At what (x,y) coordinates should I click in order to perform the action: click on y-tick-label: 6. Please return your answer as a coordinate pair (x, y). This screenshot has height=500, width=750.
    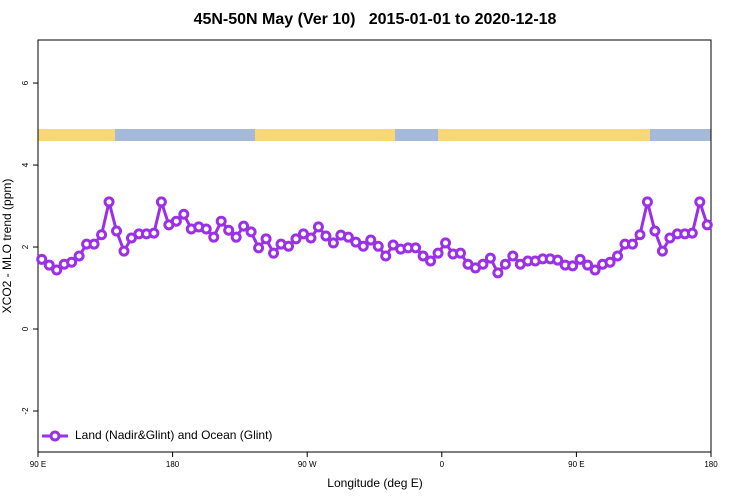
    Looking at the image, I should click on (25, 82).